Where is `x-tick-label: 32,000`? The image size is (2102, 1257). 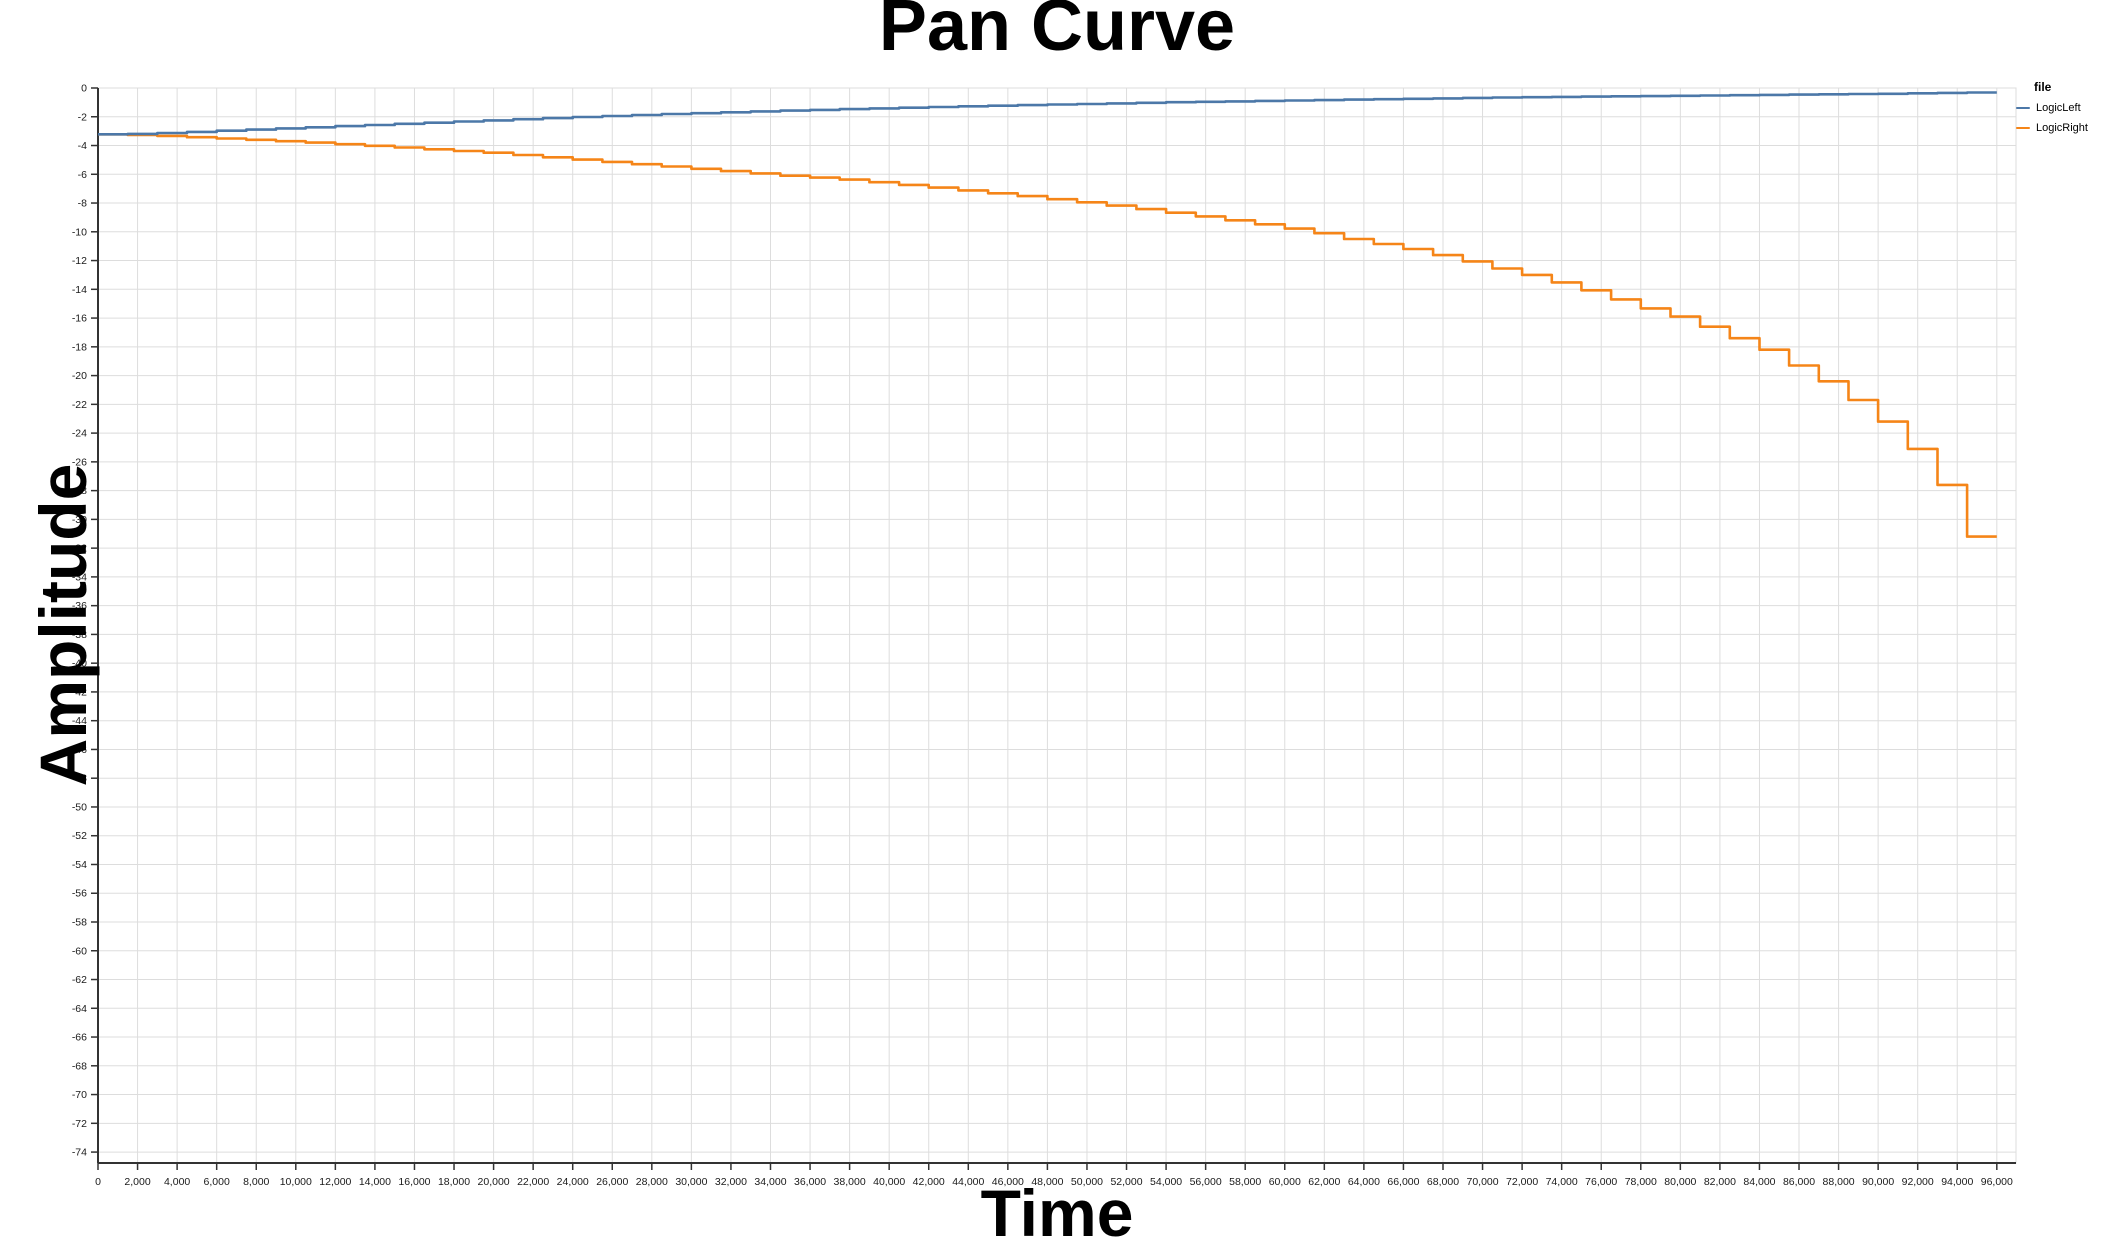
x-tick-label: 32,000 is located at coordinates (731, 1182).